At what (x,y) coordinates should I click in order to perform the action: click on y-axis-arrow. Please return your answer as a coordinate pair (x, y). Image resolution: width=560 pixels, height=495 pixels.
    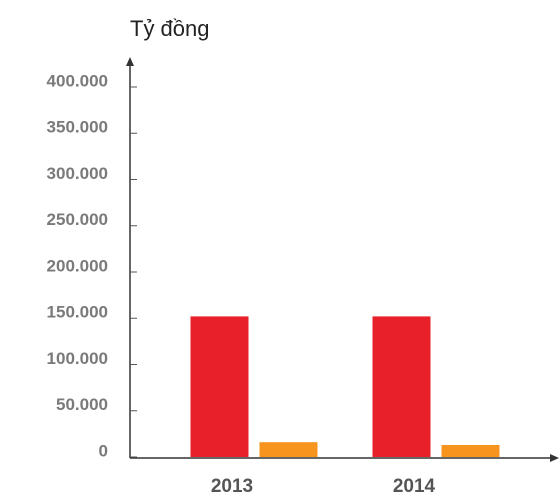
    Looking at the image, I should click on (130, 61).